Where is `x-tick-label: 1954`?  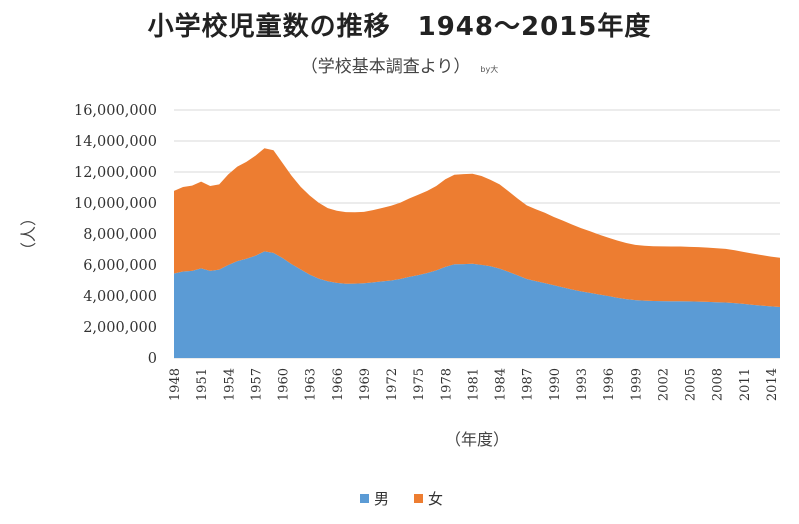
x-tick-label: 1954 is located at coordinates (229, 384).